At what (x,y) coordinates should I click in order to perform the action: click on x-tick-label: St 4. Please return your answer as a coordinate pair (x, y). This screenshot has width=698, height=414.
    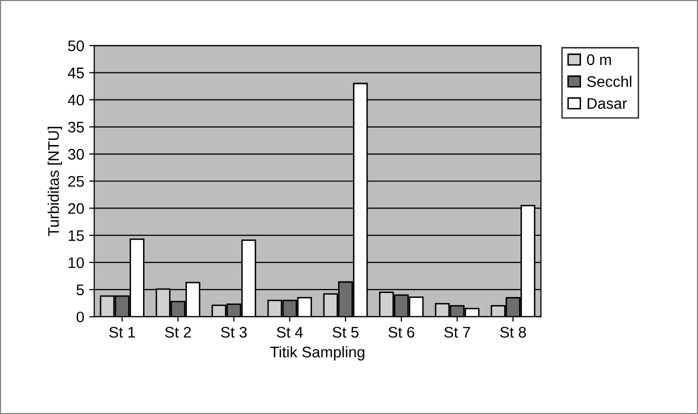
    Looking at the image, I should click on (289, 332).